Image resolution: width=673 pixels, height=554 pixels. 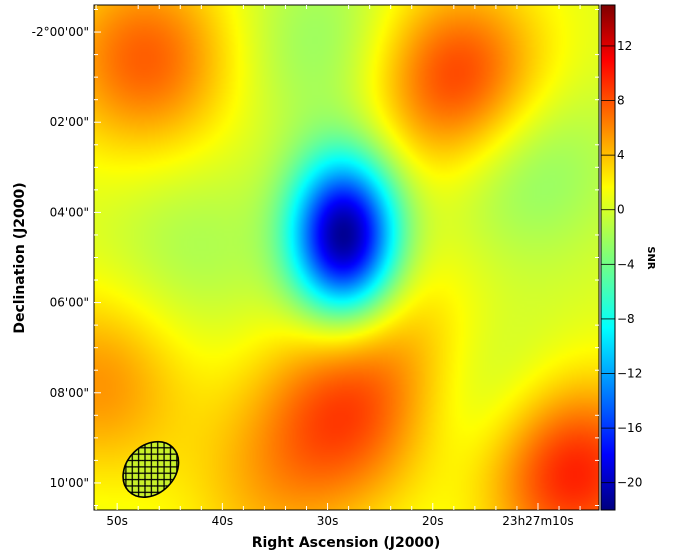 What do you see at coordinates (537, 521) in the screenshot?
I see `x-tick-label: 23h27m10s` at bounding box center [537, 521].